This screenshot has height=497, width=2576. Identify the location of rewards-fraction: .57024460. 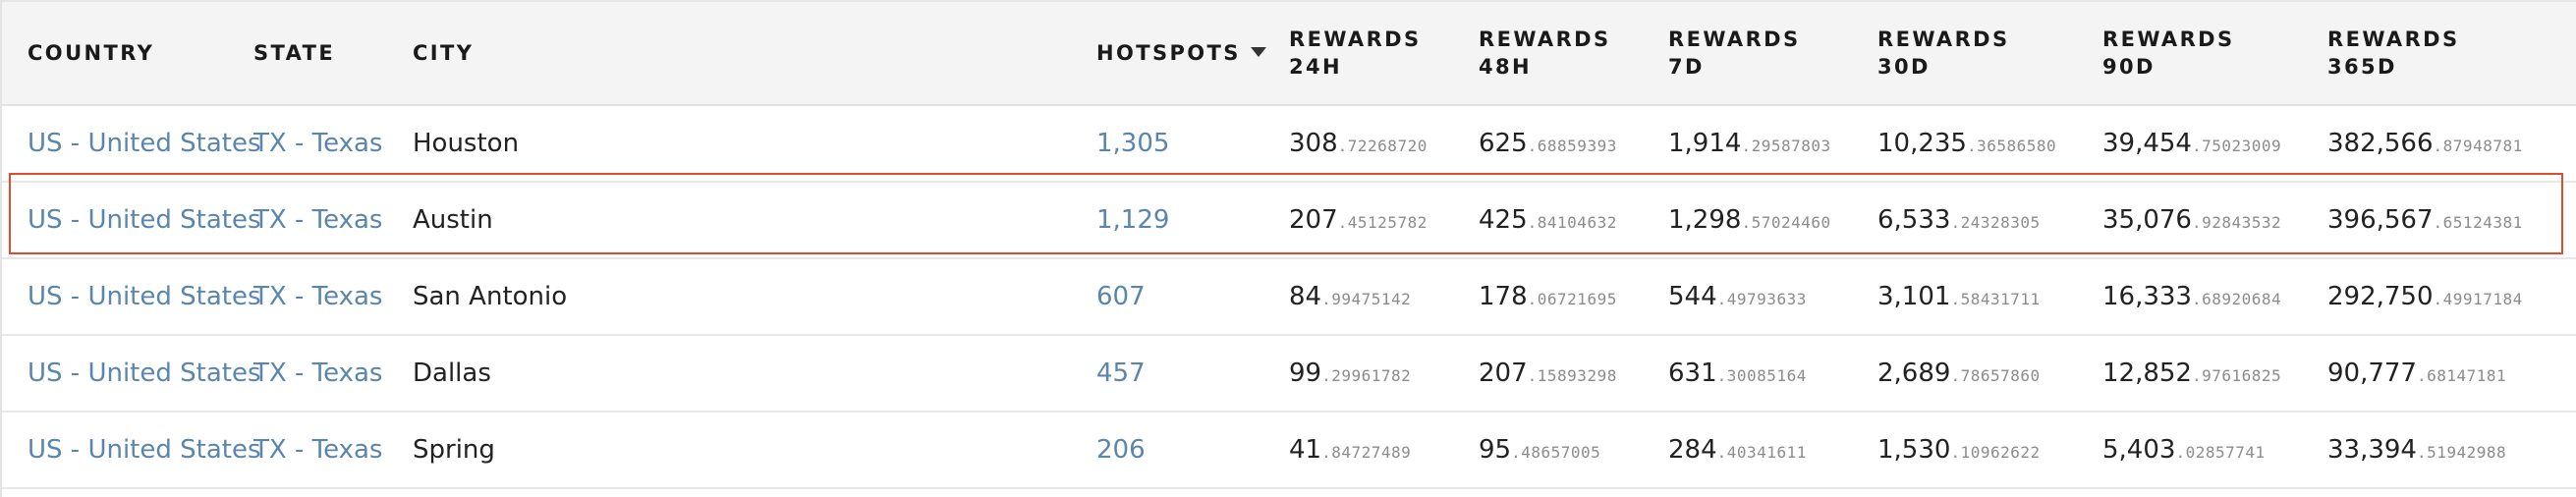
(1786, 222).